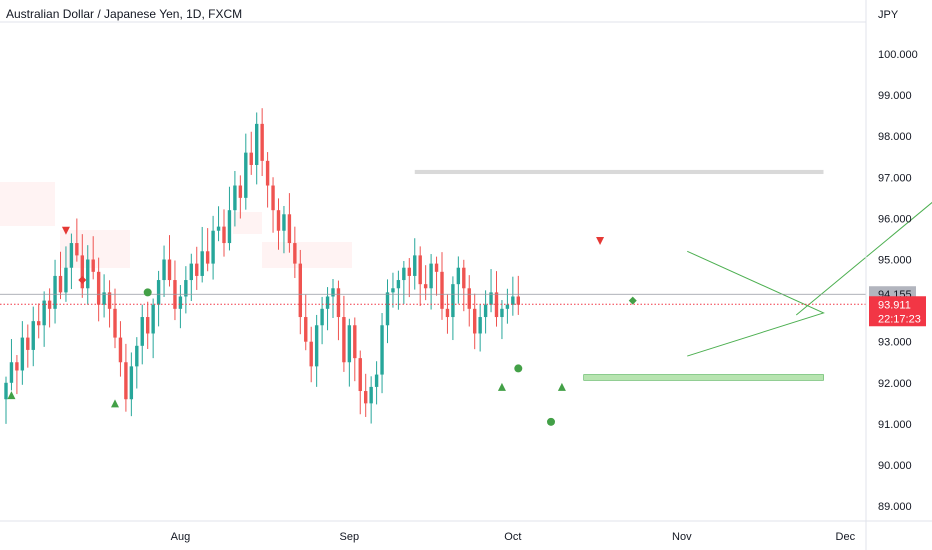  Describe the element at coordinates (350, 537) in the screenshot. I see `x-tick-label: Sep` at that location.